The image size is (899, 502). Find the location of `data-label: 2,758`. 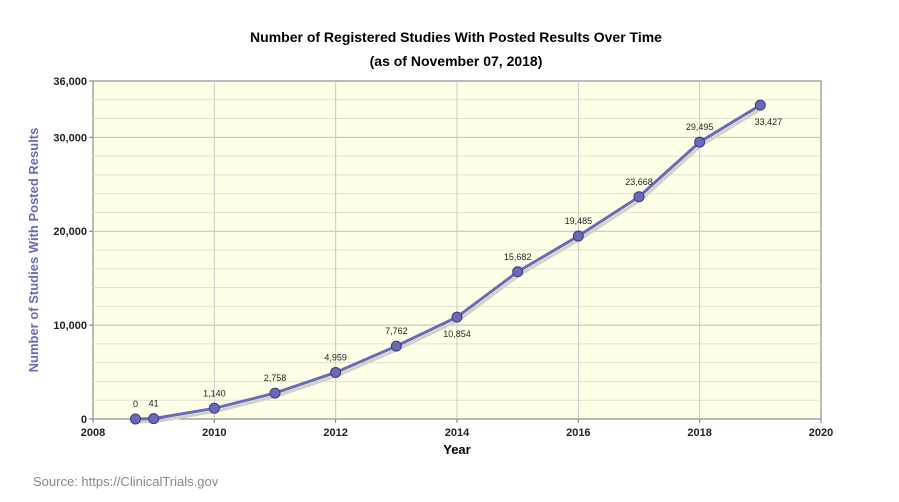

data-label: 2,758 is located at coordinates (275, 378).